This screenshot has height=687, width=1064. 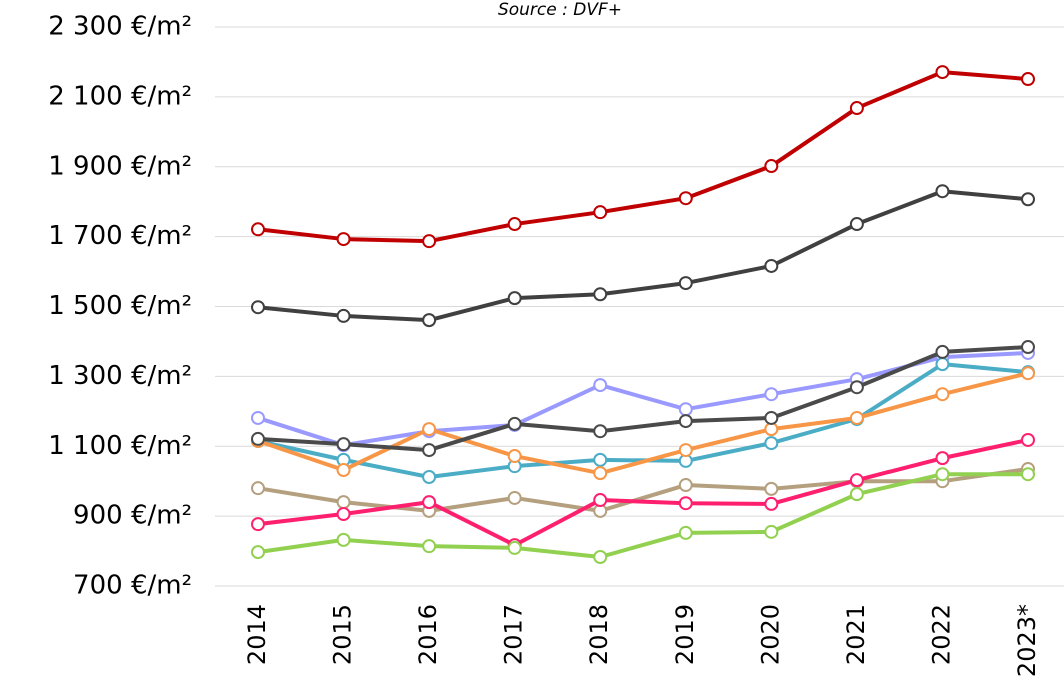 I want to click on y-tick-label: 1 900 €/m², so click(x=120, y=166).